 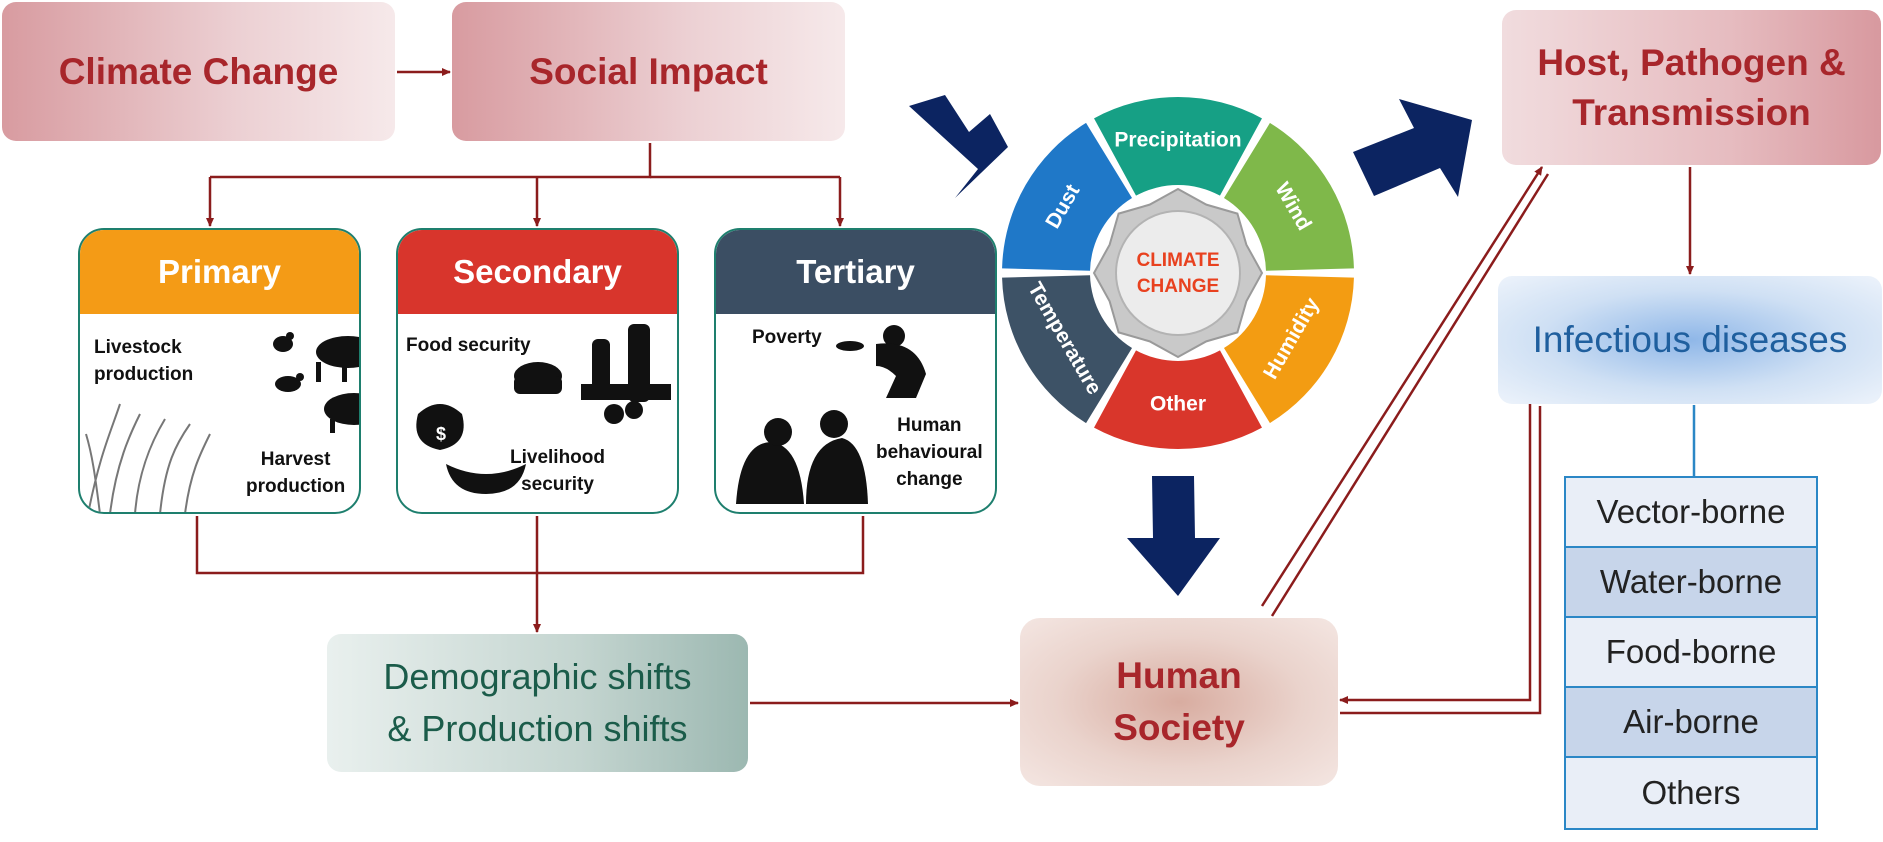 I want to click on food-icons: $, so click(x=543, y=409).